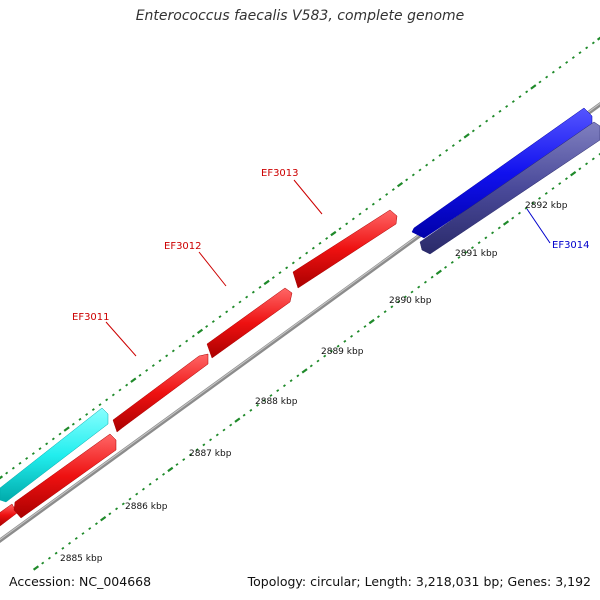  I want to click on scale-label-2891: 2891 kbp, so click(476, 254).